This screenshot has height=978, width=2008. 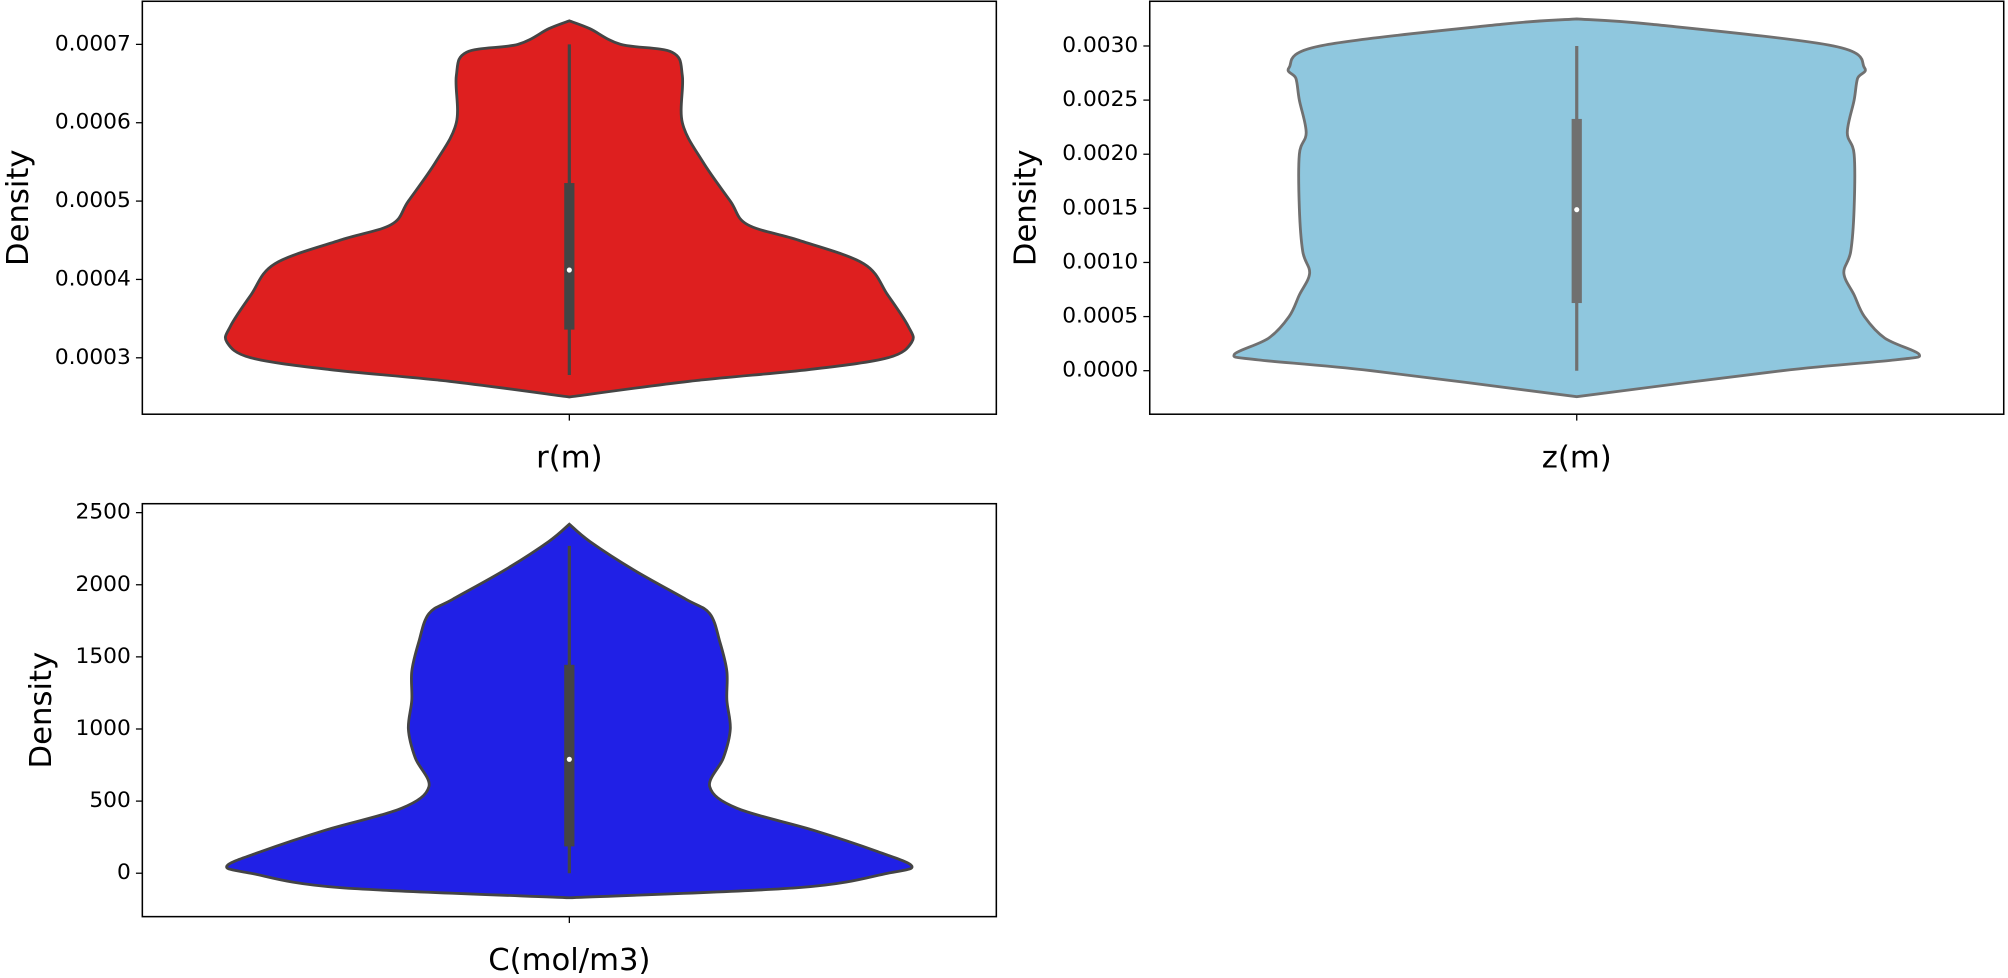 I want to click on y-tick-label: 0.0015, so click(x=1100, y=207).